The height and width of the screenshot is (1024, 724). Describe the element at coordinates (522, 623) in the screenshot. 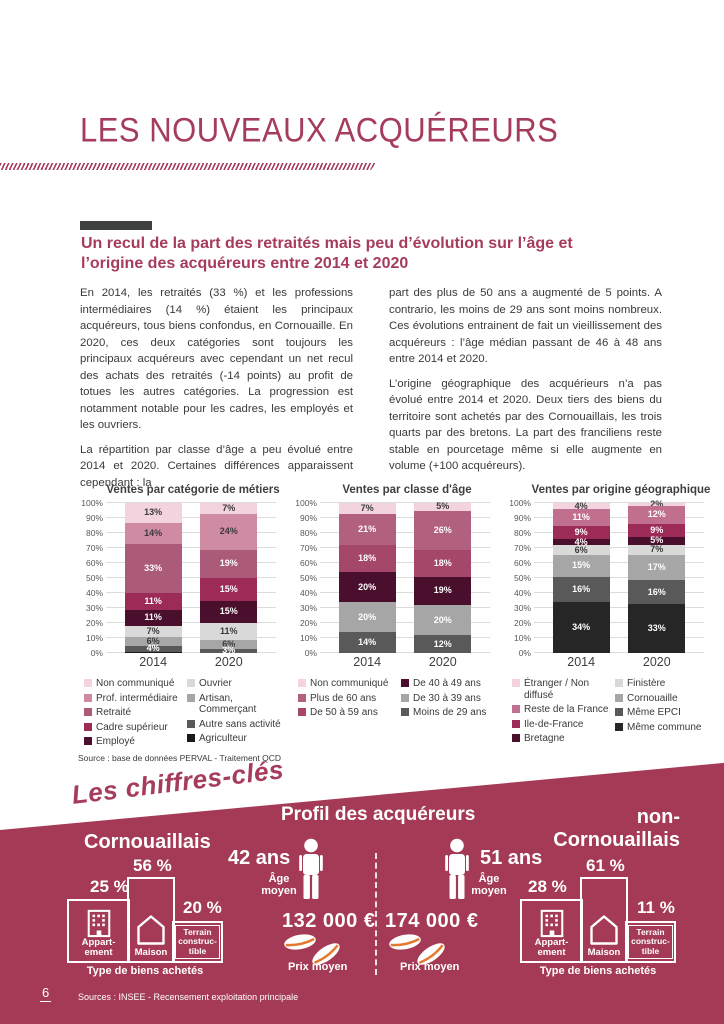

I see `y-axis-label: 20%` at that location.